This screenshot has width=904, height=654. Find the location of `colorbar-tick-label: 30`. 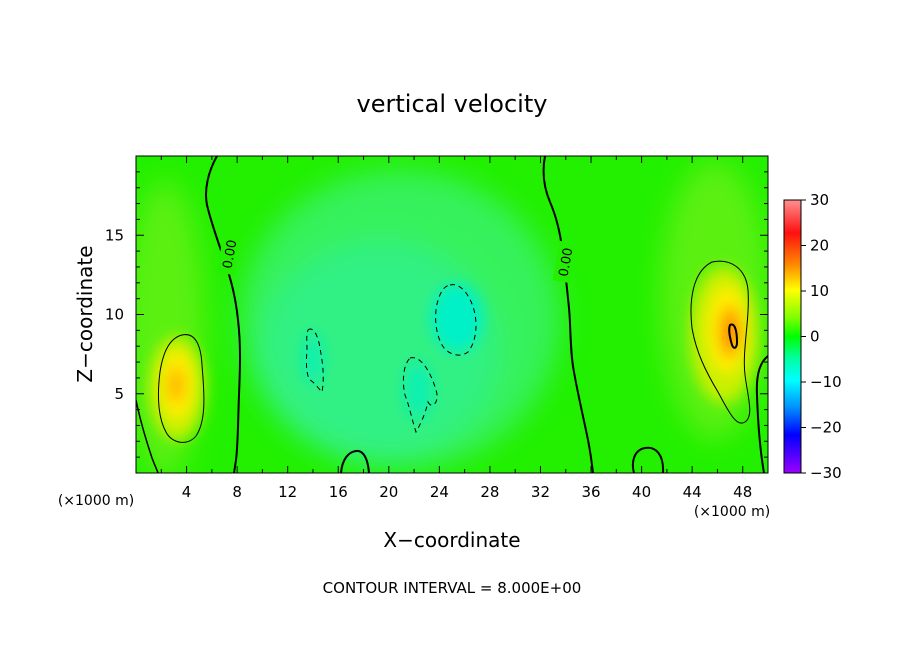

colorbar-tick-label: 30 is located at coordinates (819, 200).